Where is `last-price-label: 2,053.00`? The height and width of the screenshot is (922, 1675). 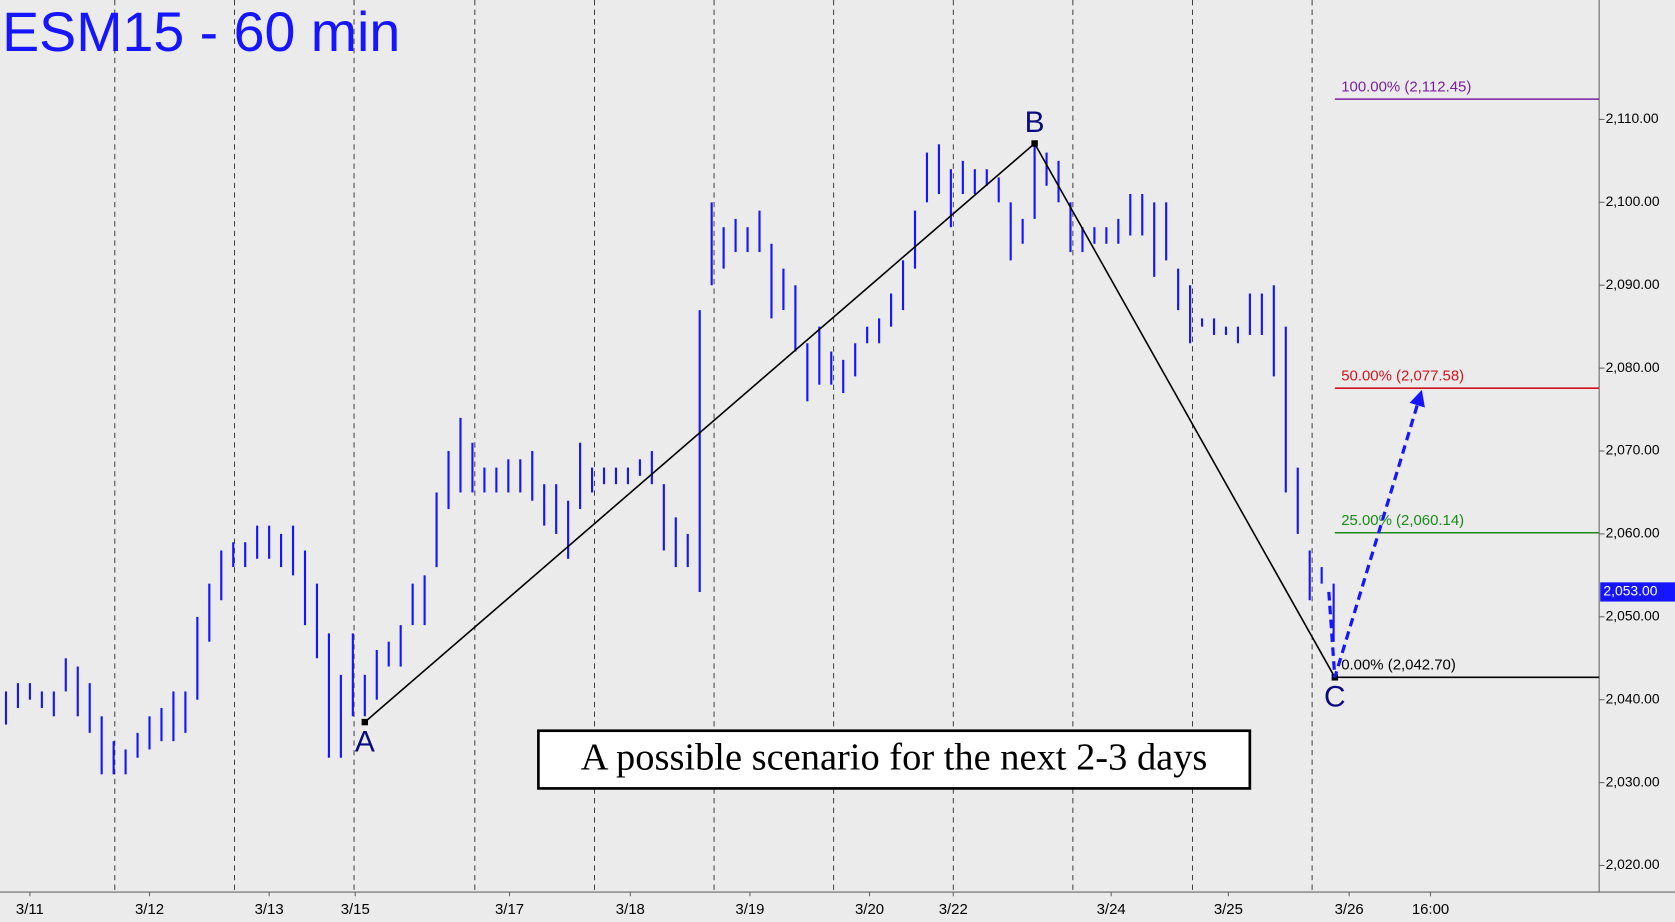 last-price-label: 2,053.00 is located at coordinates (1630, 591).